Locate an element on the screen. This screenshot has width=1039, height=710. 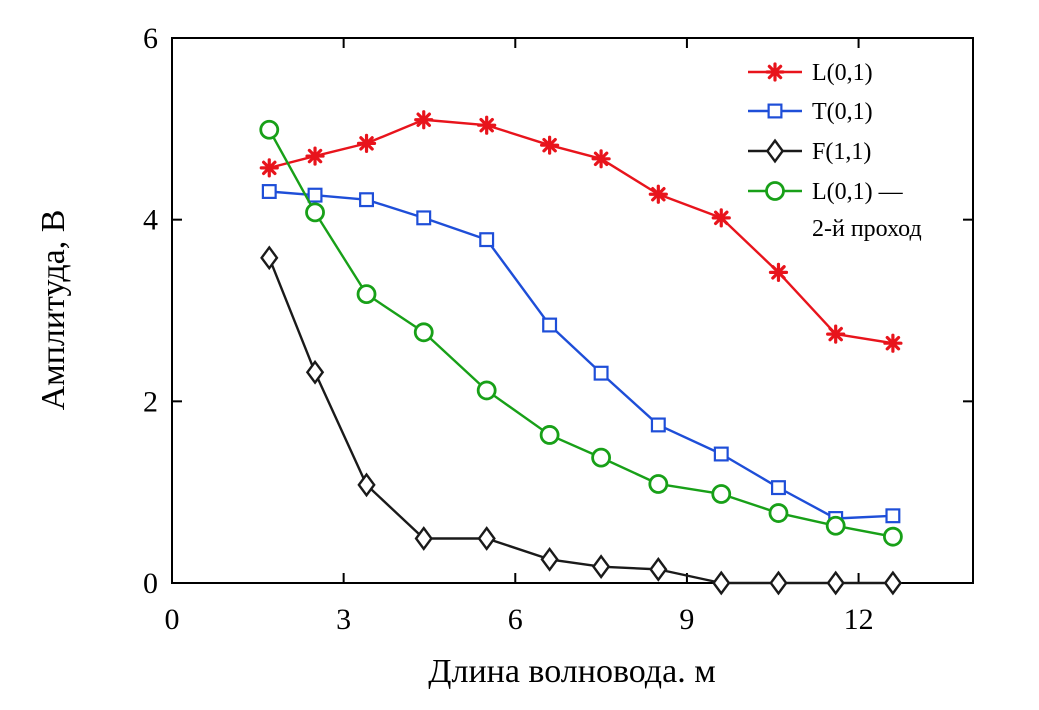
legend-label: L(0,1) is located at coordinates (842, 73).